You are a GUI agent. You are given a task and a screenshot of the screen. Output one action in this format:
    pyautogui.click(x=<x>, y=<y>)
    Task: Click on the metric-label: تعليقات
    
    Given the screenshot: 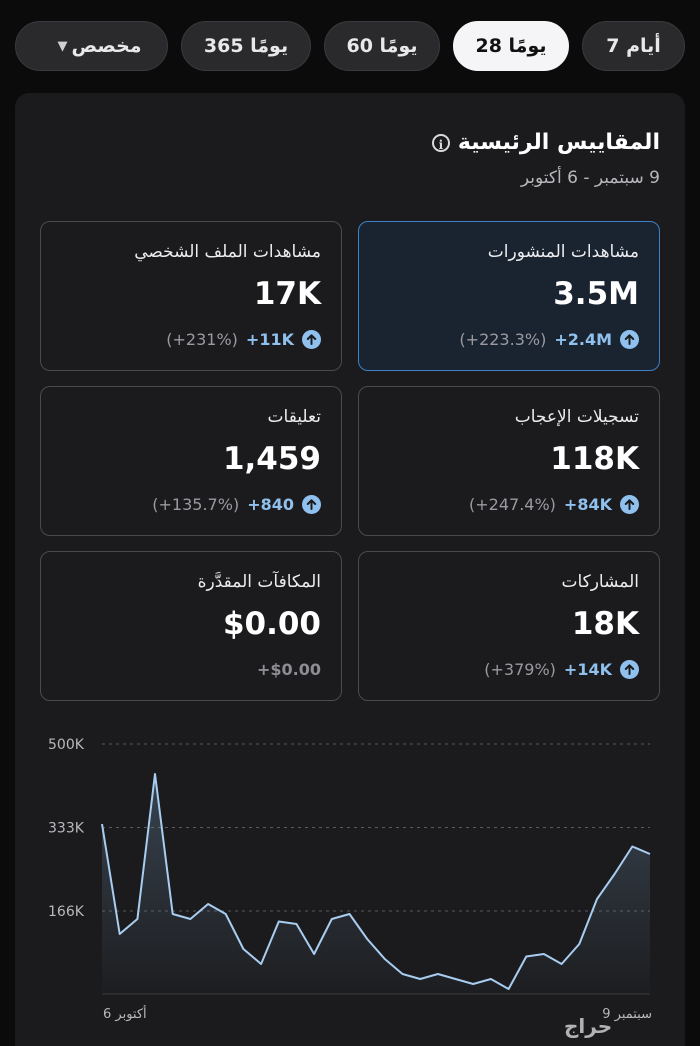 What is the action you would take?
    pyautogui.click(x=294, y=417)
    